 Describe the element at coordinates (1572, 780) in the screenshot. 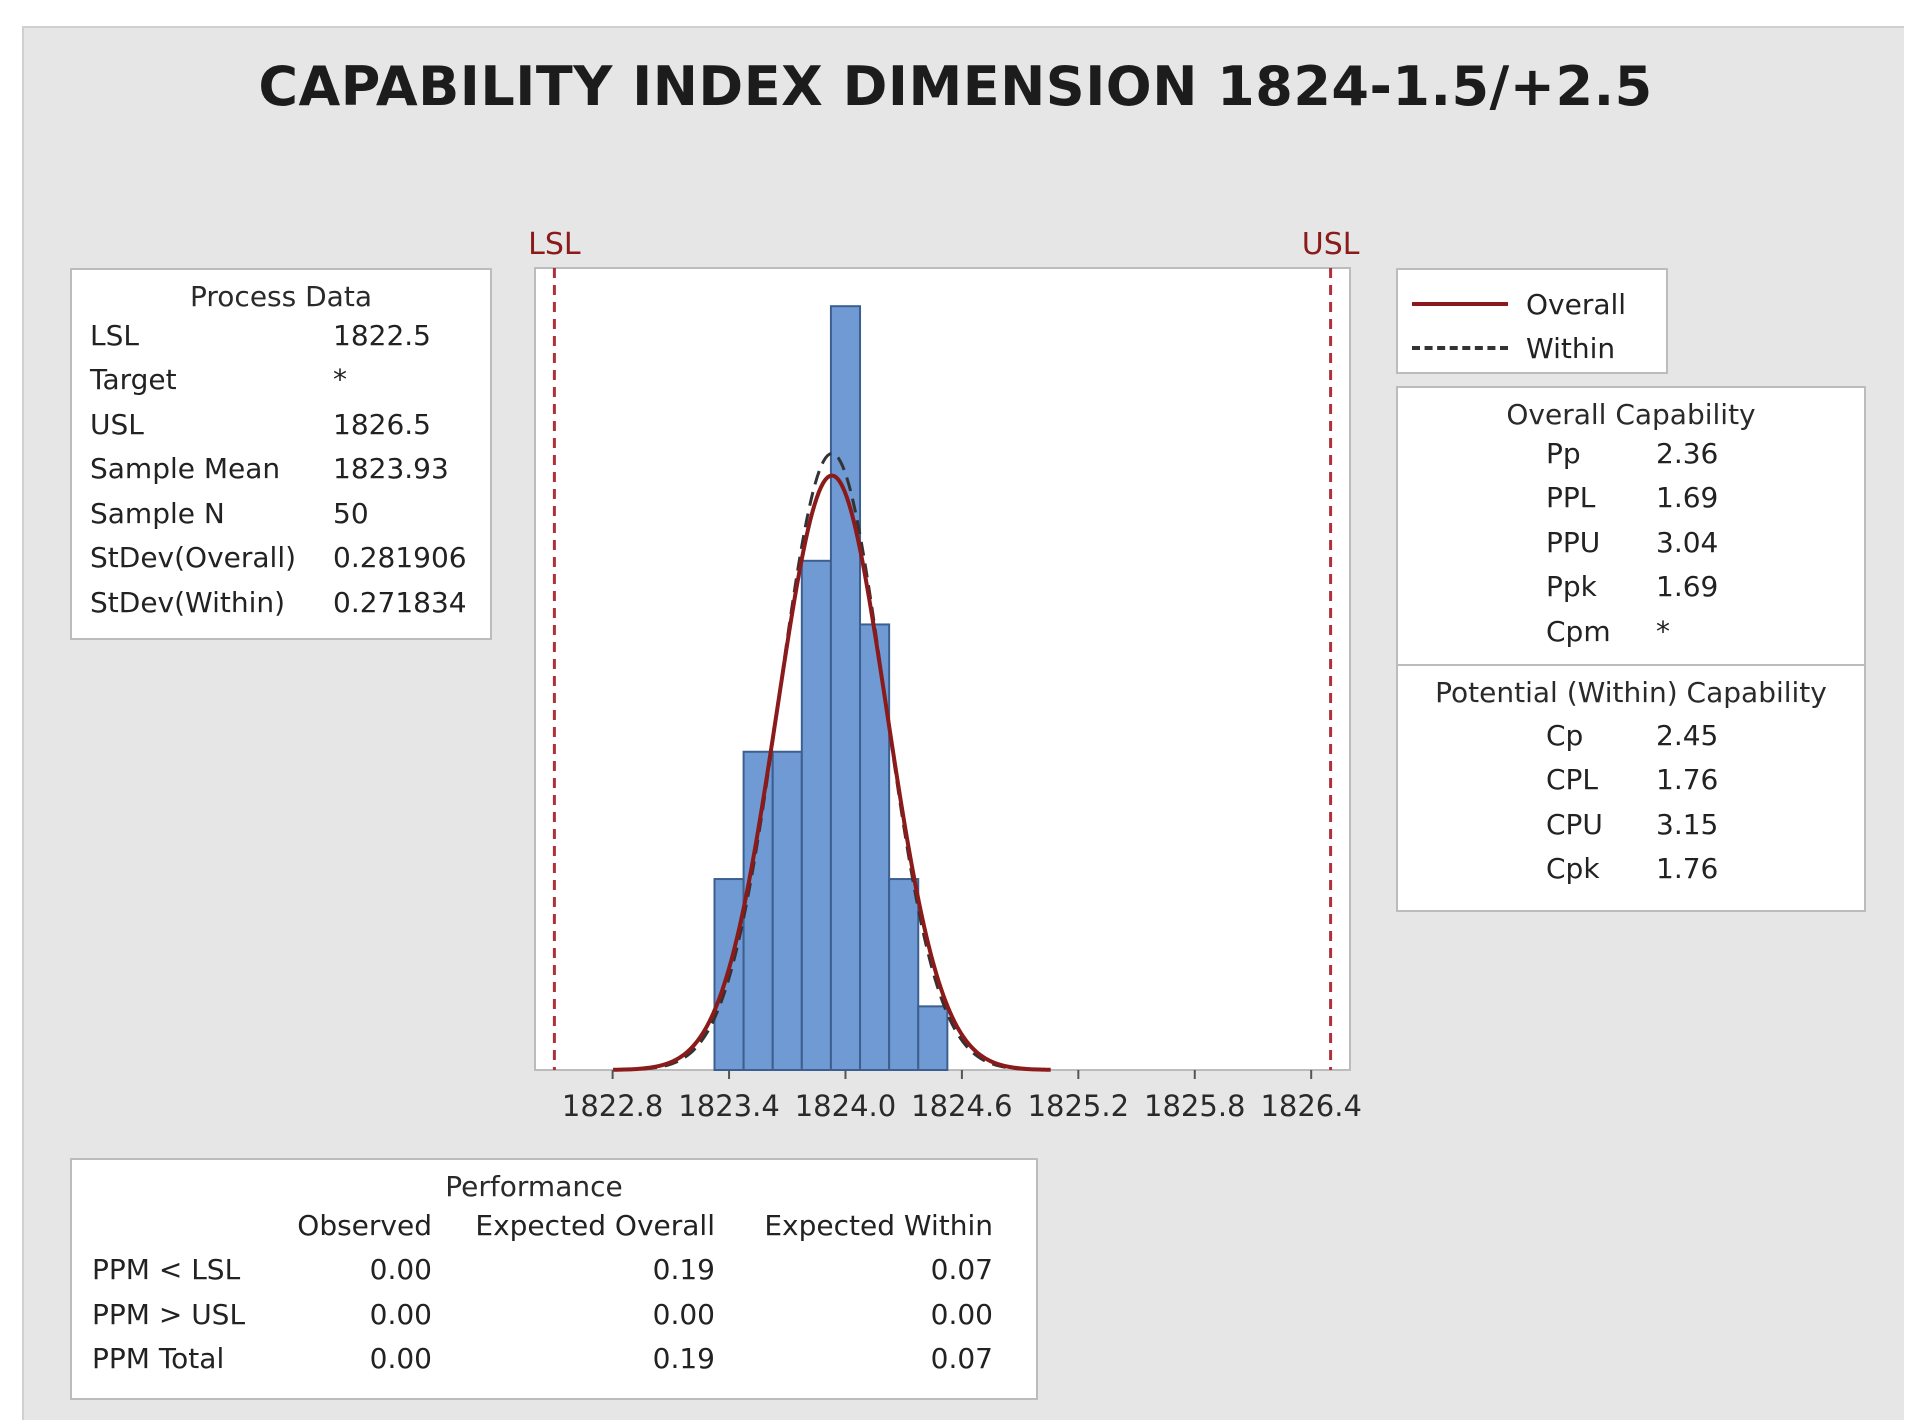

I see `capability-label: CPL` at that location.